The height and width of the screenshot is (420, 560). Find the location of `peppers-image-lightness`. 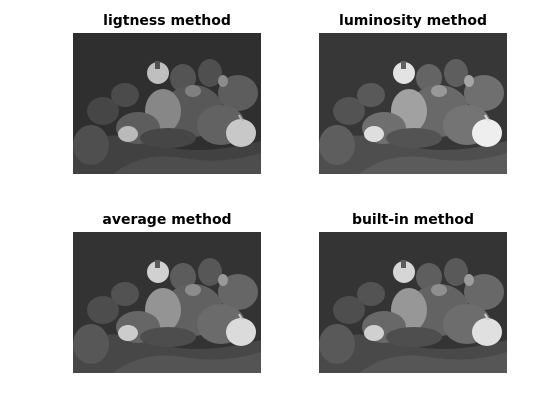

peppers-image-lightness is located at coordinates (167, 103).